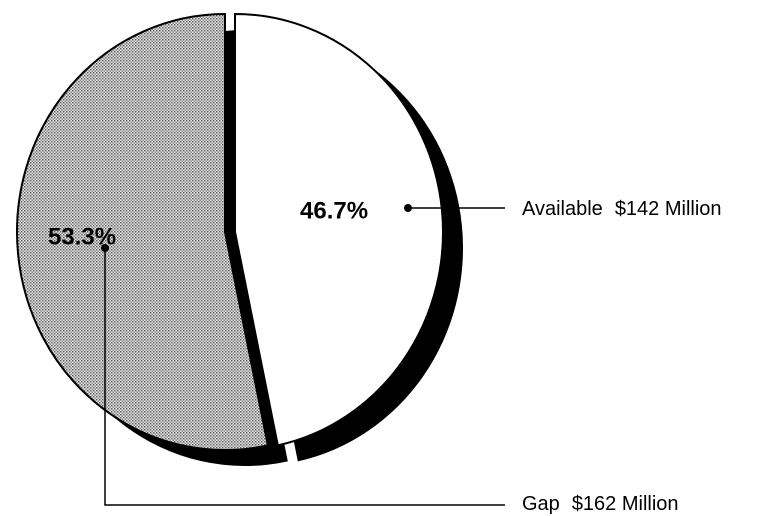 This screenshot has height=516, width=757. I want to click on category: Gap, so click(541, 504).